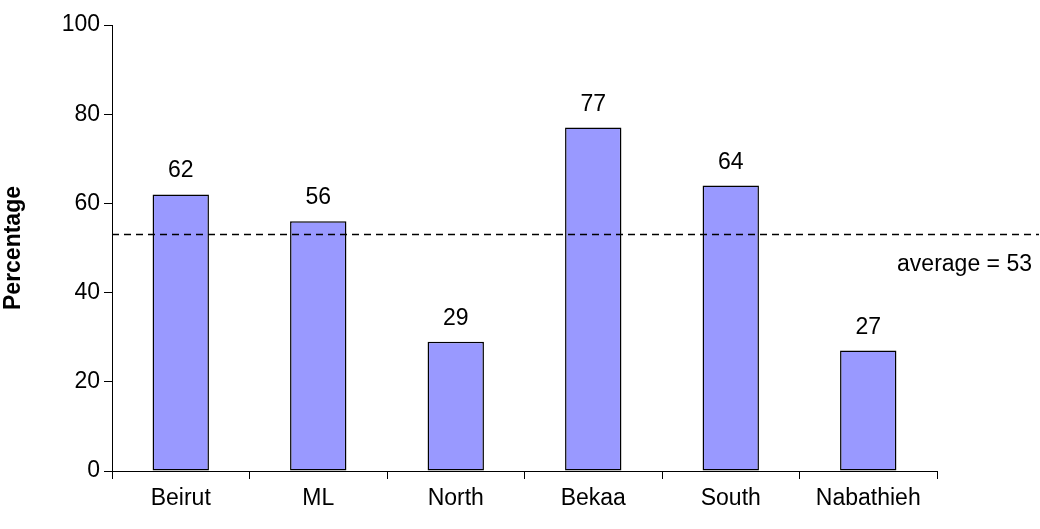 The height and width of the screenshot is (529, 1040). What do you see at coordinates (318, 196) in the screenshot?
I see `data-label: 56` at bounding box center [318, 196].